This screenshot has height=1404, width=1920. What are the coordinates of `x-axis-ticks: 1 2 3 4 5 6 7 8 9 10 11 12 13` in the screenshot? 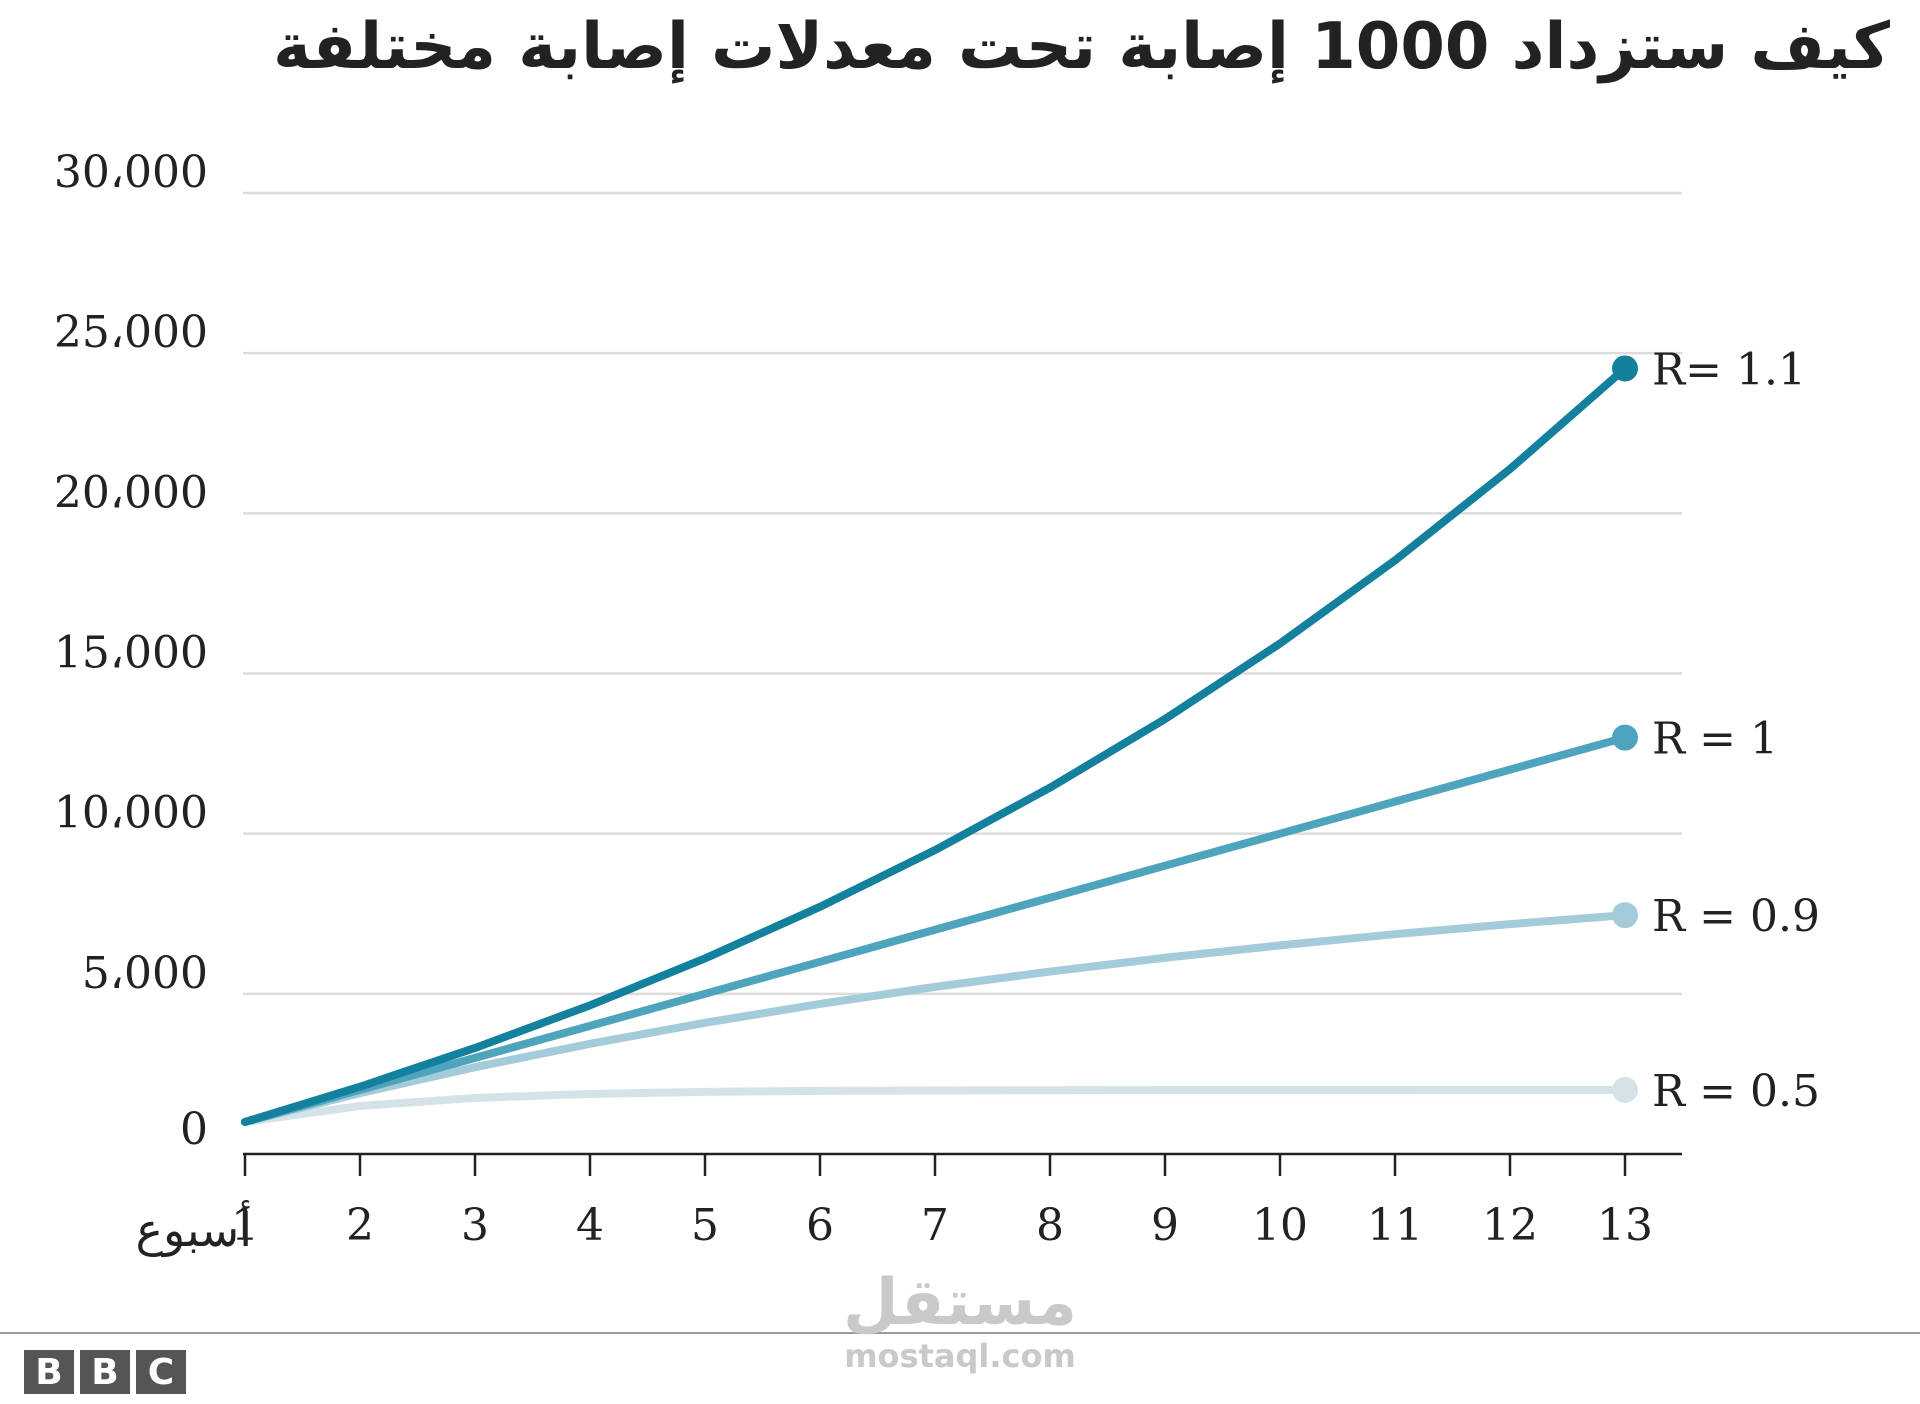 It's located at (942, 1202).